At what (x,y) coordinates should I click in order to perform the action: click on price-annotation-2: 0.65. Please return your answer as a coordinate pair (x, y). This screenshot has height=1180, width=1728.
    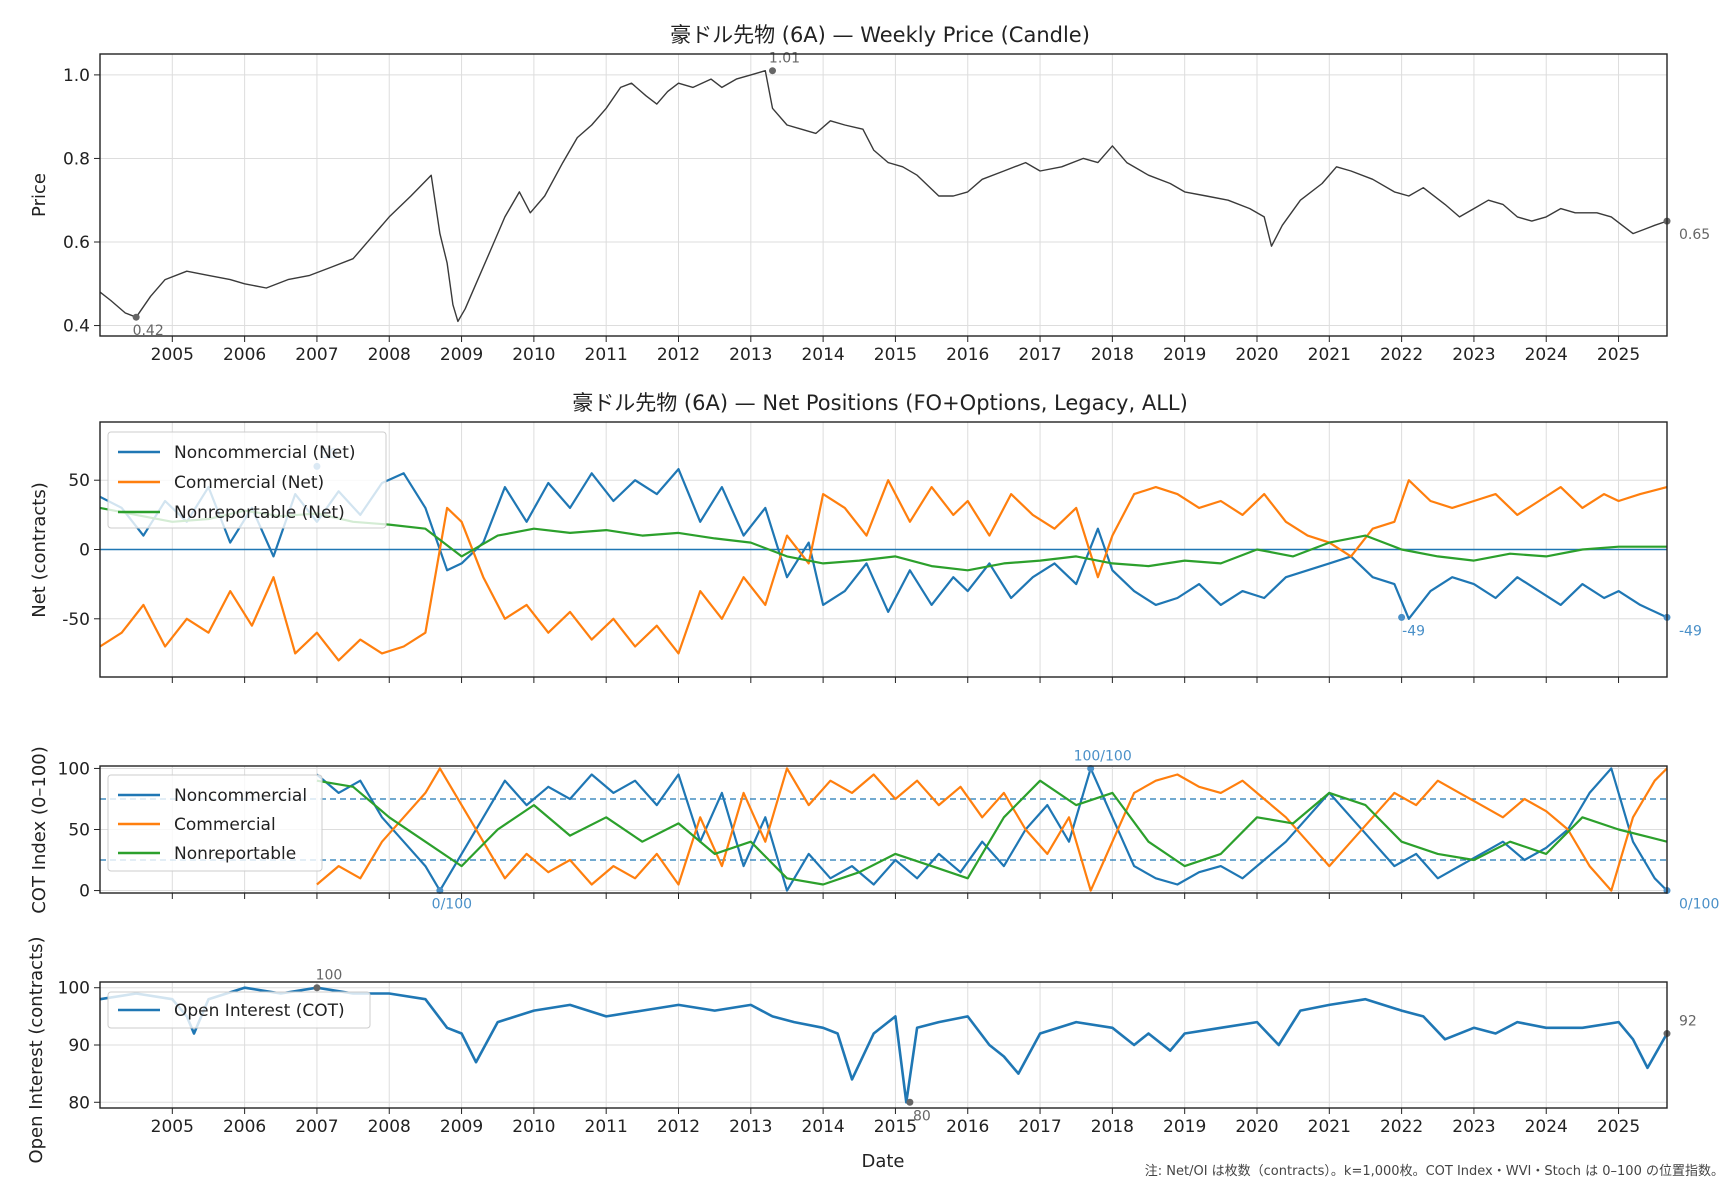
    Looking at the image, I should click on (1694, 235).